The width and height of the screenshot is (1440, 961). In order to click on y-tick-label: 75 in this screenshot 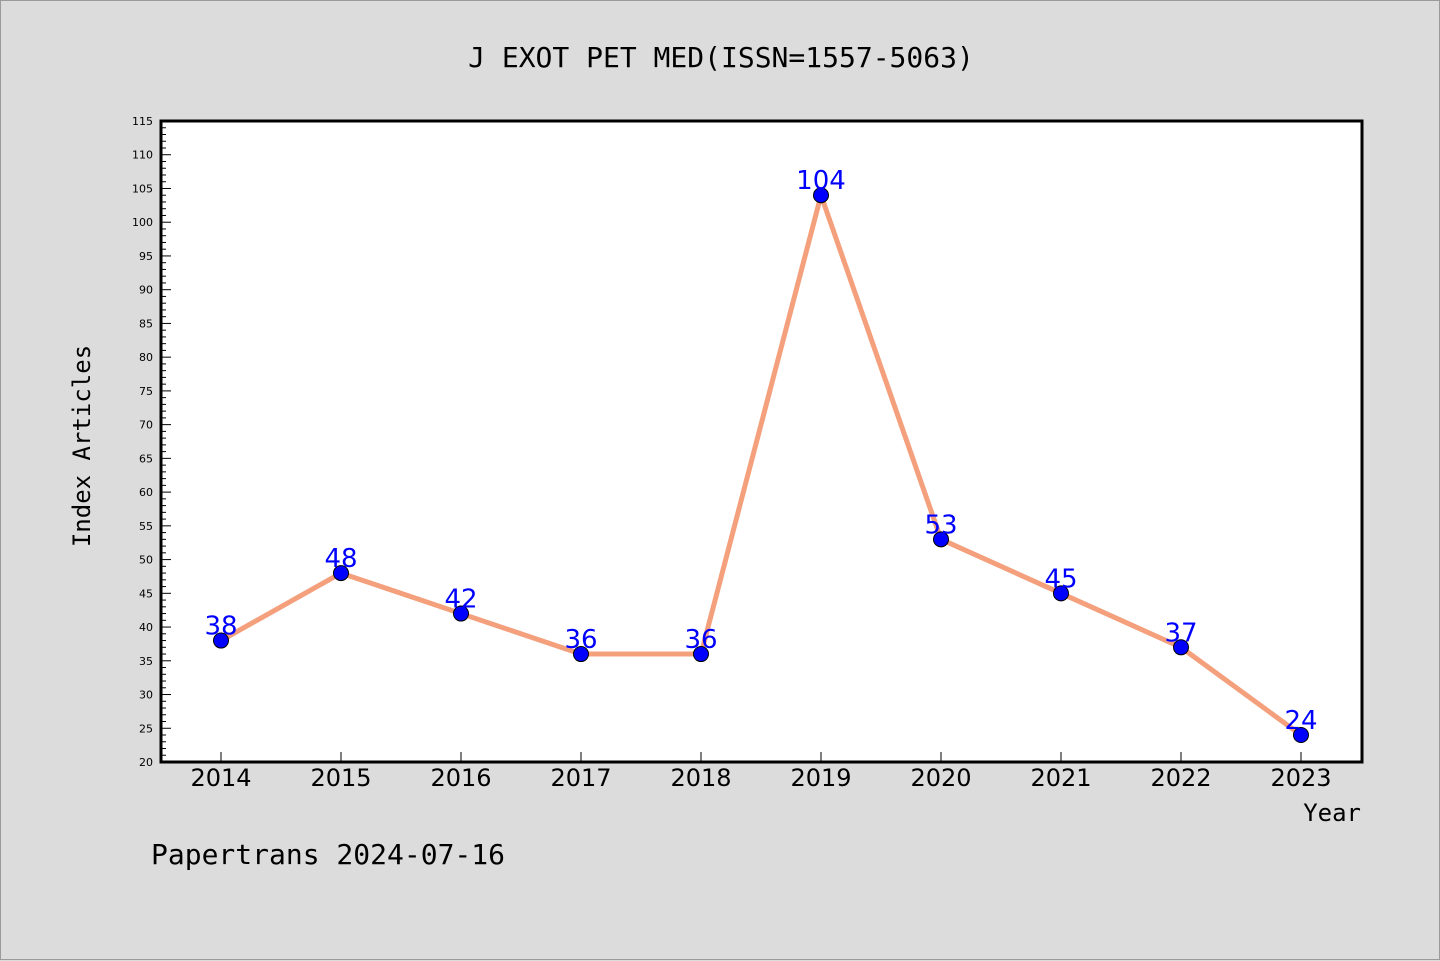, I will do `click(146, 391)`.